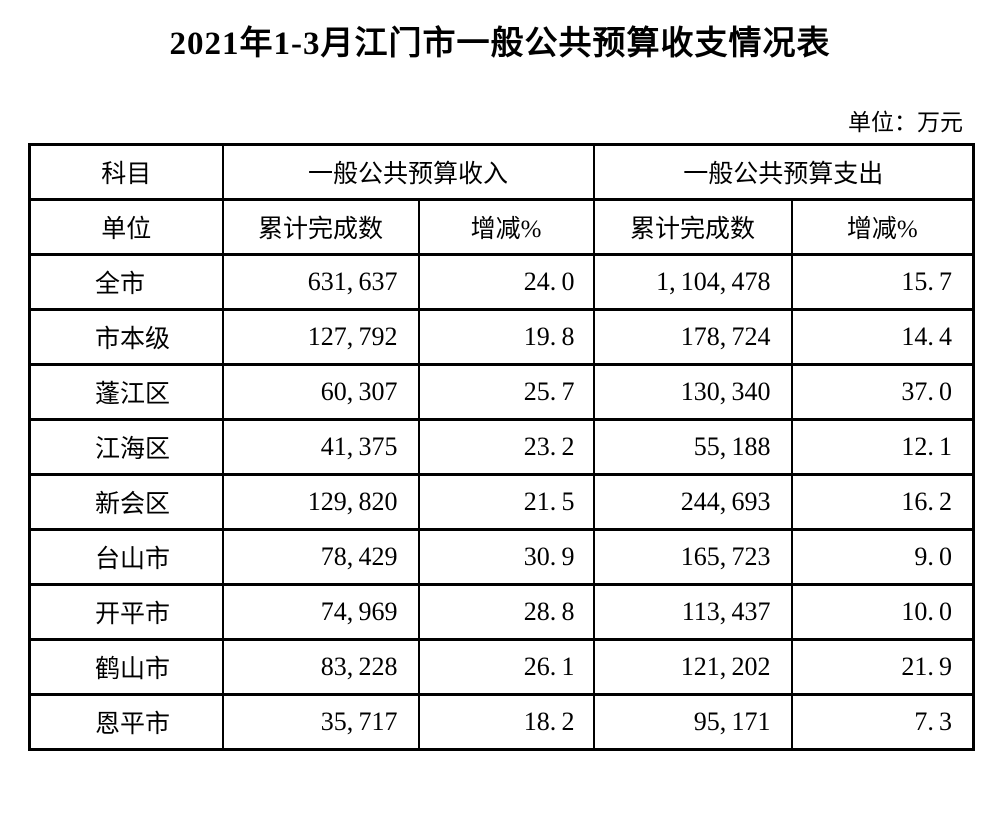 The height and width of the screenshot is (822, 1000). I want to click on income-change-value: 23. 2, so click(506, 447).